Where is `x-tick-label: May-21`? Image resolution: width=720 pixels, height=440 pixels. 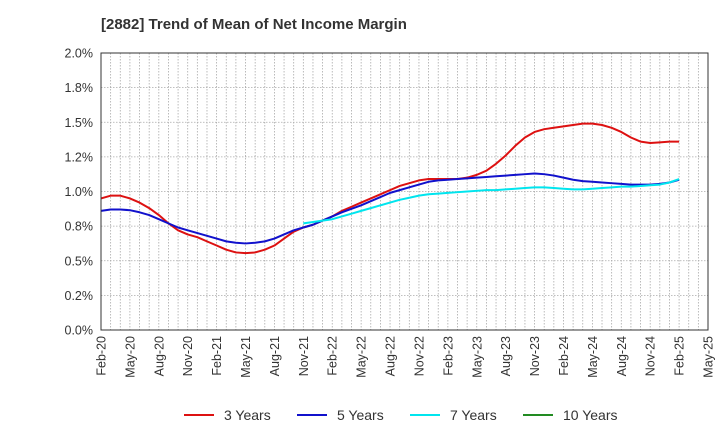 x-tick-label: May-21 is located at coordinates (246, 357).